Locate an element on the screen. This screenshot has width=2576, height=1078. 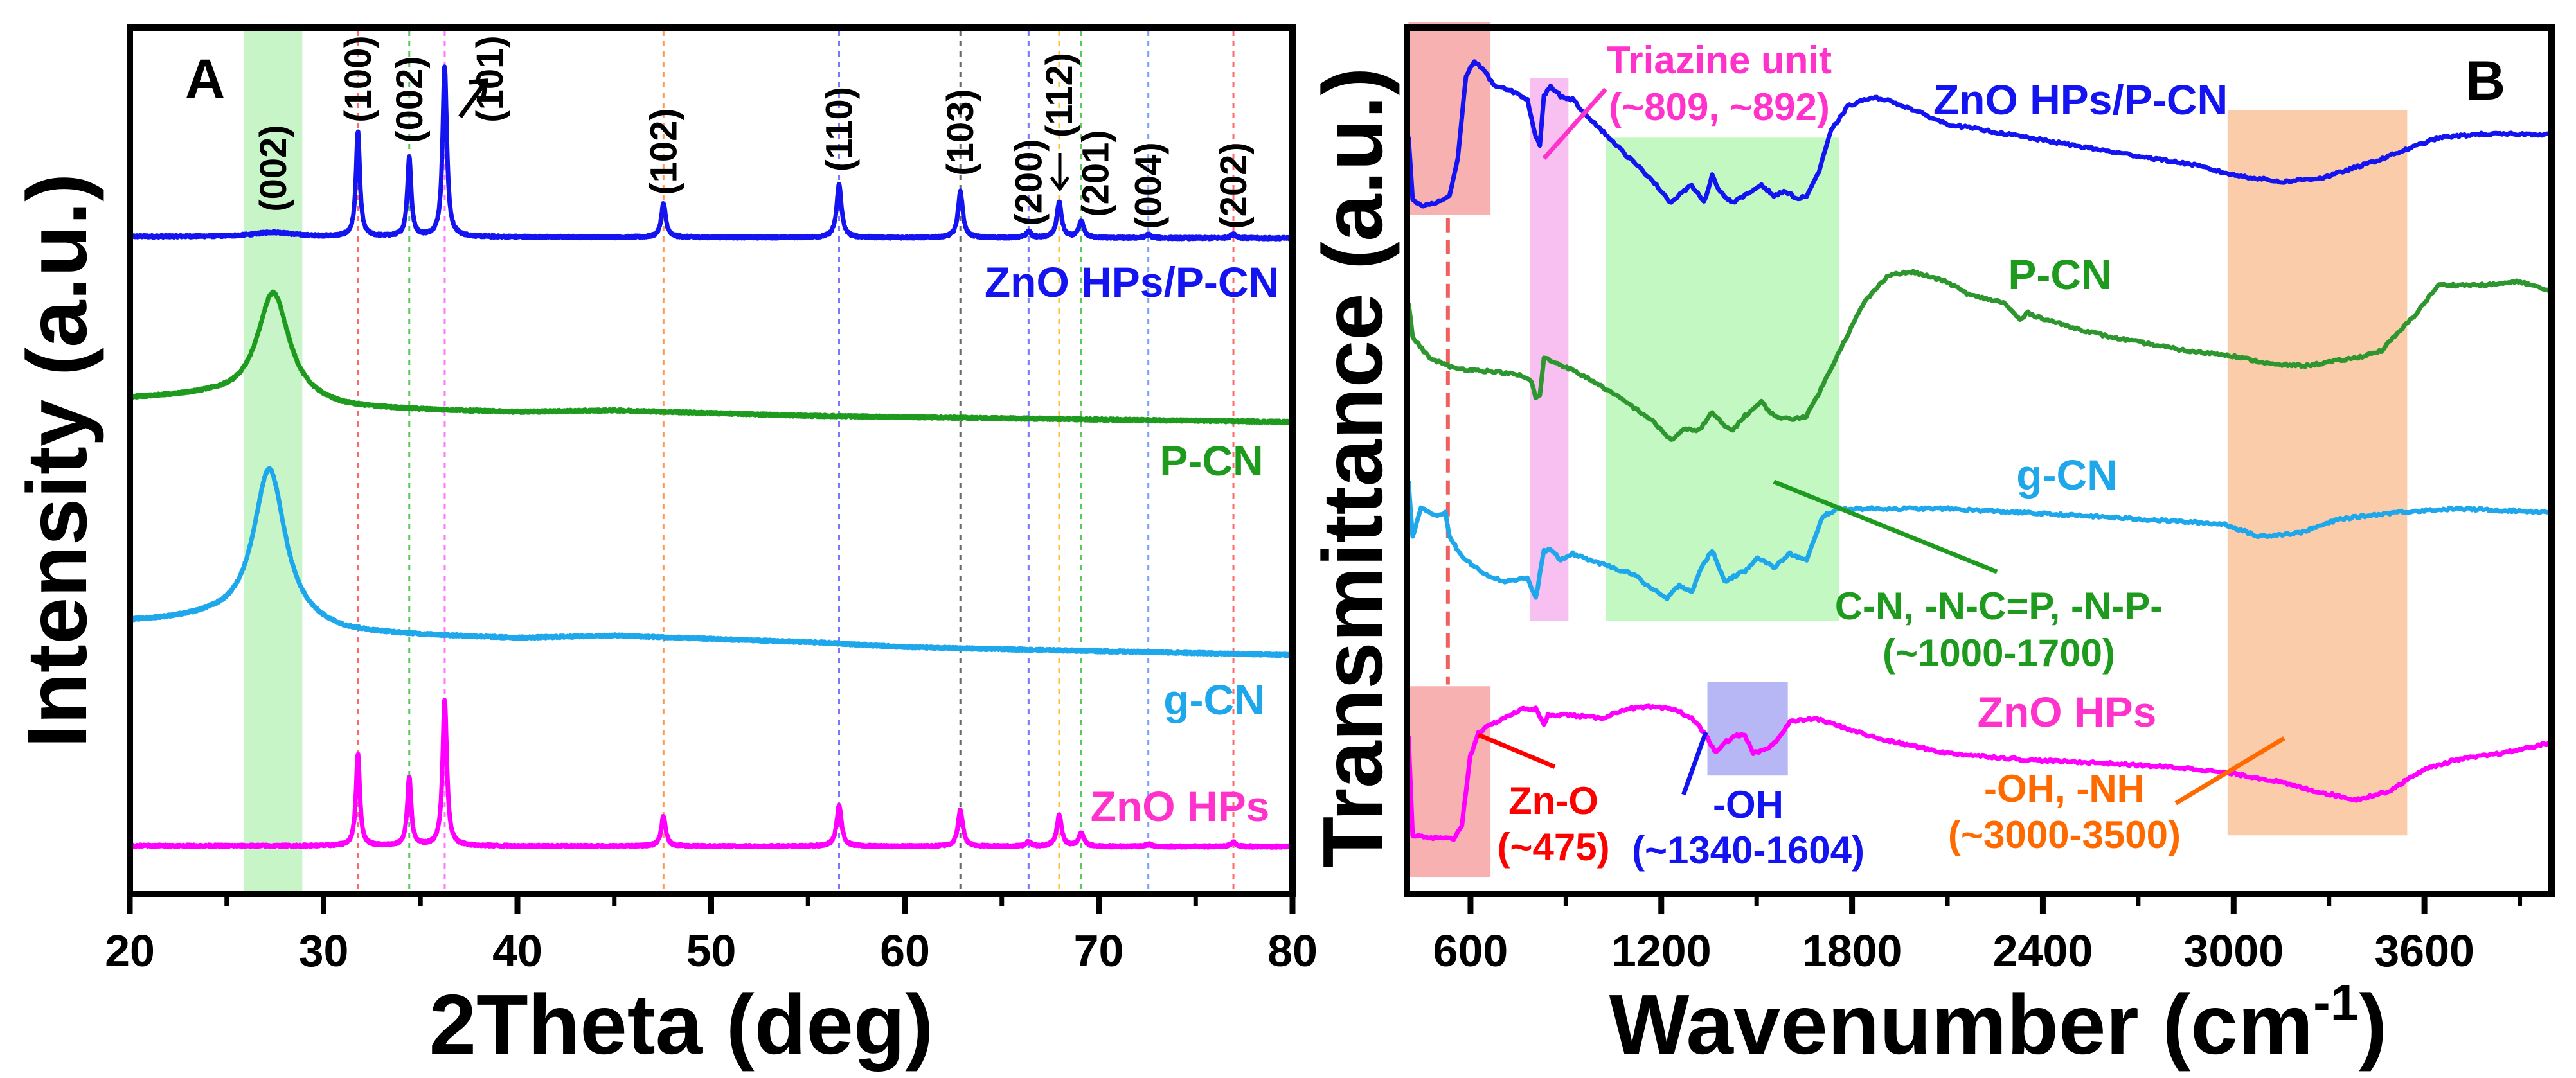
b-x-tick-label: 1200 is located at coordinates (1661, 951).